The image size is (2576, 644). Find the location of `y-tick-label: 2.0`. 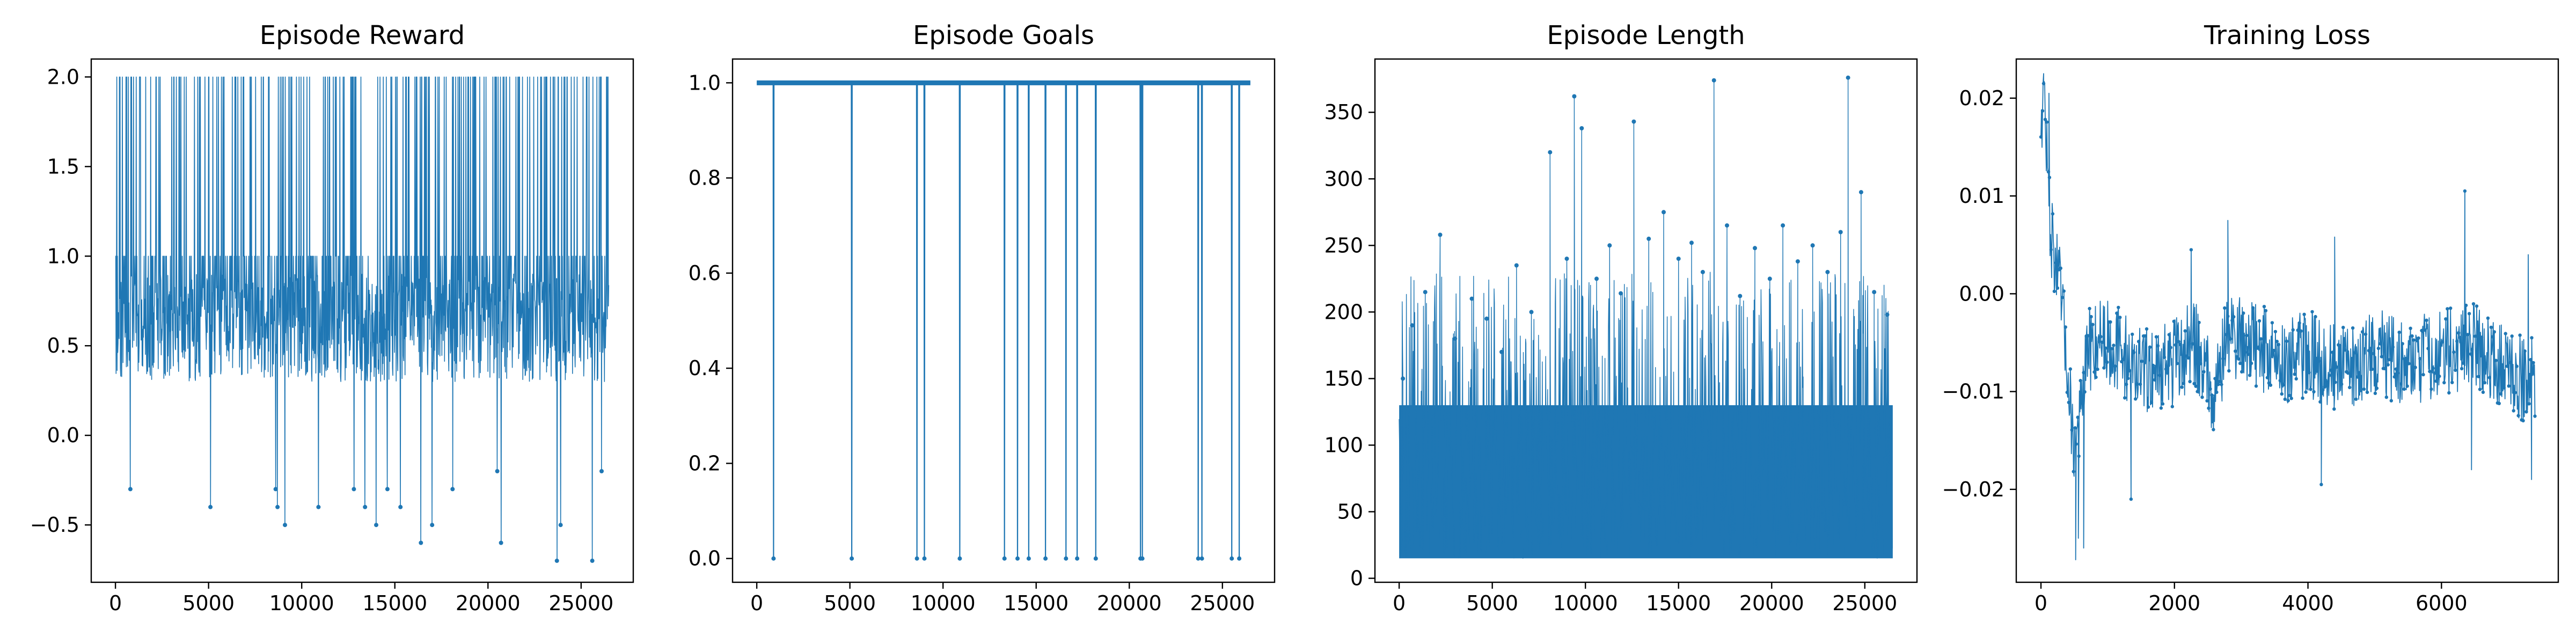

y-tick-label: 2.0 is located at coordinates (63, 77).